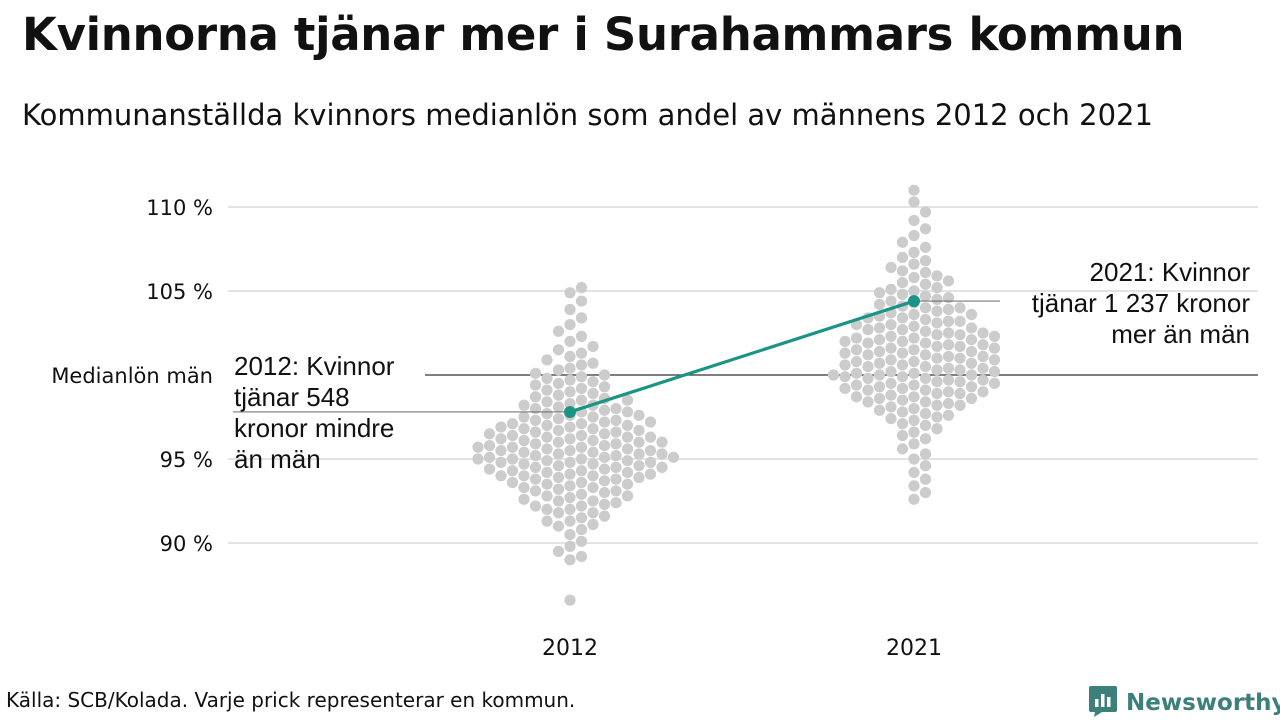  What do you see at coordinates (179, 208) in the screenshot?
I see `y-tick-label: 110 %` at bounding box center [179, 208].